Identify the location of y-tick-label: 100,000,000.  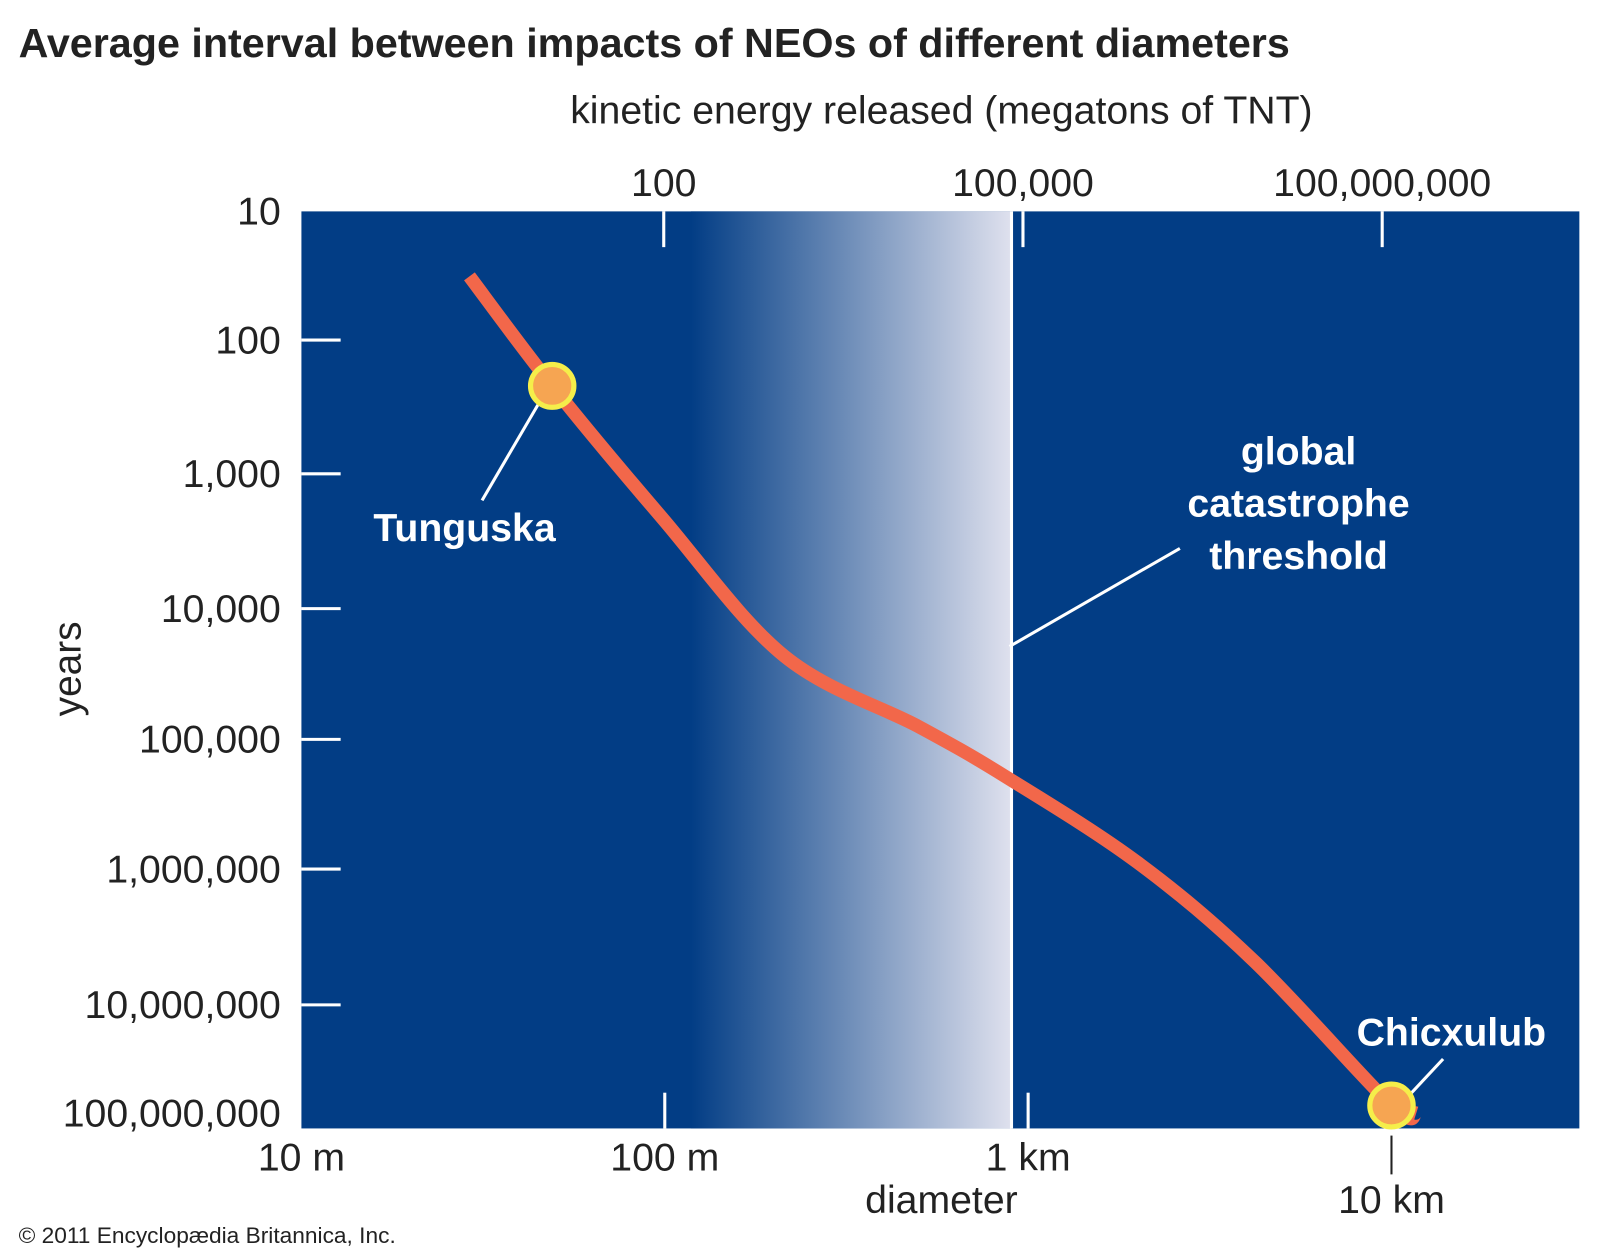
(172, 1114).